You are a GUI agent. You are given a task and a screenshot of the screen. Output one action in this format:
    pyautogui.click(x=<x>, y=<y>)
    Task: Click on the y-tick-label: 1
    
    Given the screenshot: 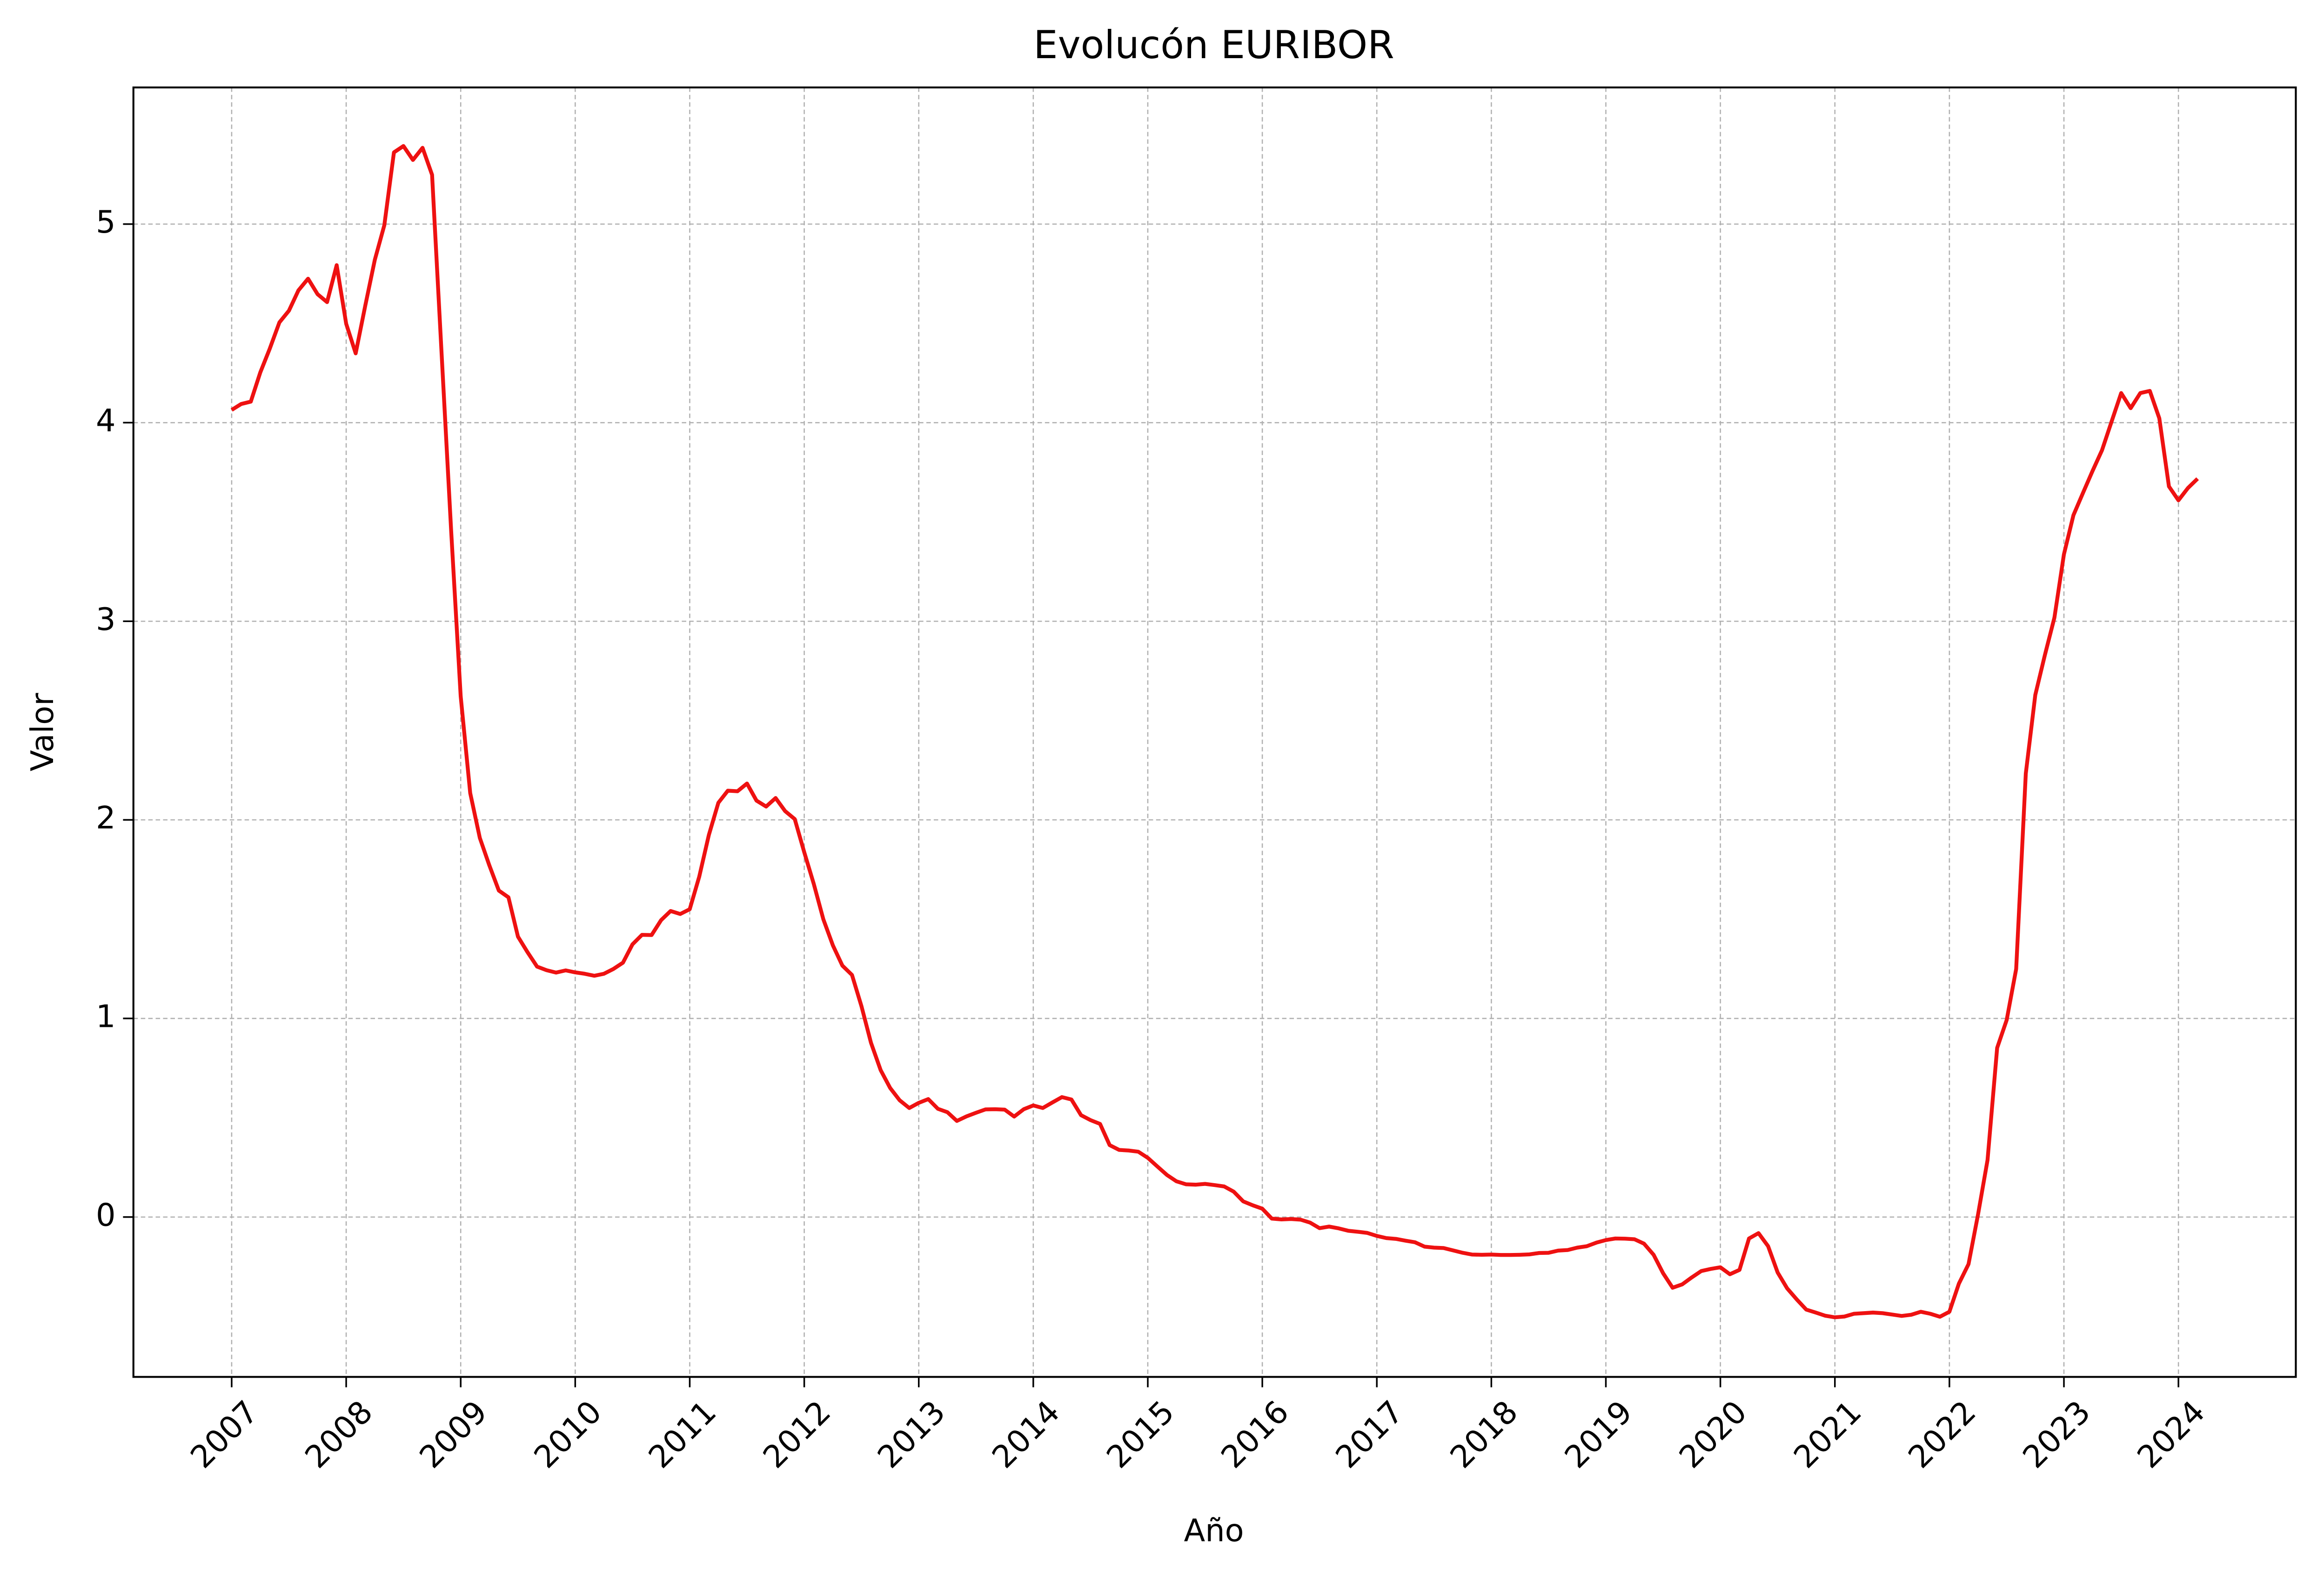 What is the action you would take?
    pyautogui.click(x=106, y=1016)
    